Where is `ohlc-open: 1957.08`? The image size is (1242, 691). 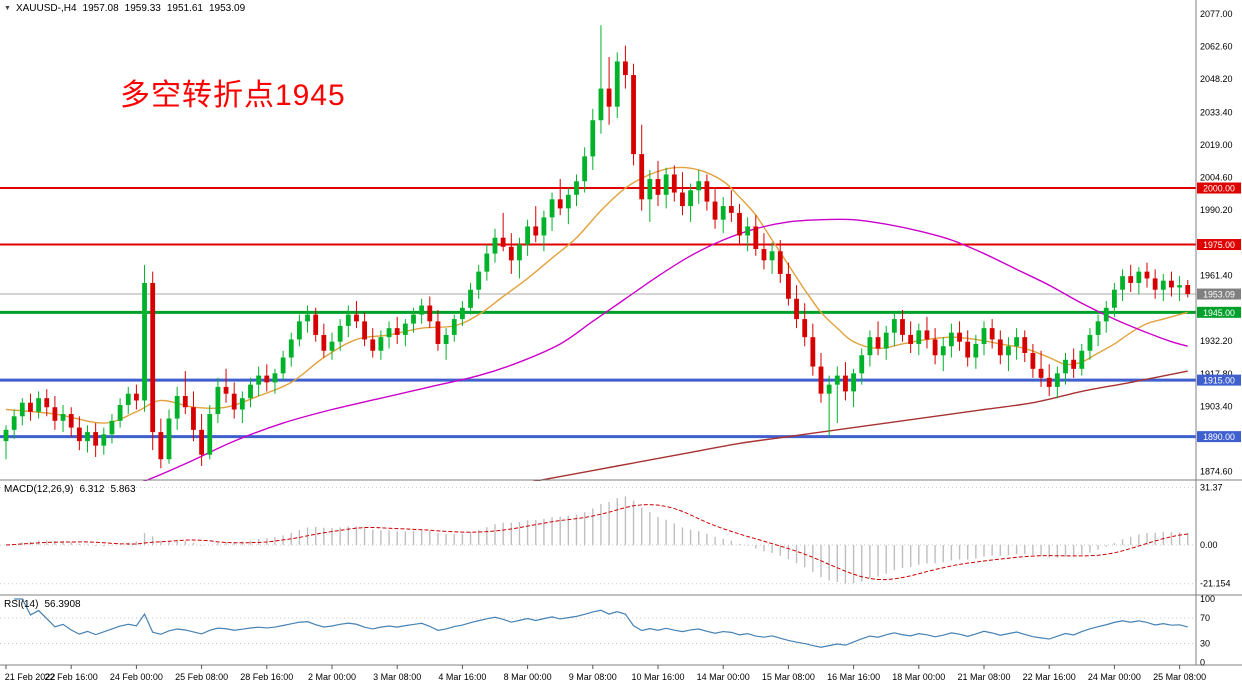
ohlc-open: 1957.08 is located at coordinates (100, 8).